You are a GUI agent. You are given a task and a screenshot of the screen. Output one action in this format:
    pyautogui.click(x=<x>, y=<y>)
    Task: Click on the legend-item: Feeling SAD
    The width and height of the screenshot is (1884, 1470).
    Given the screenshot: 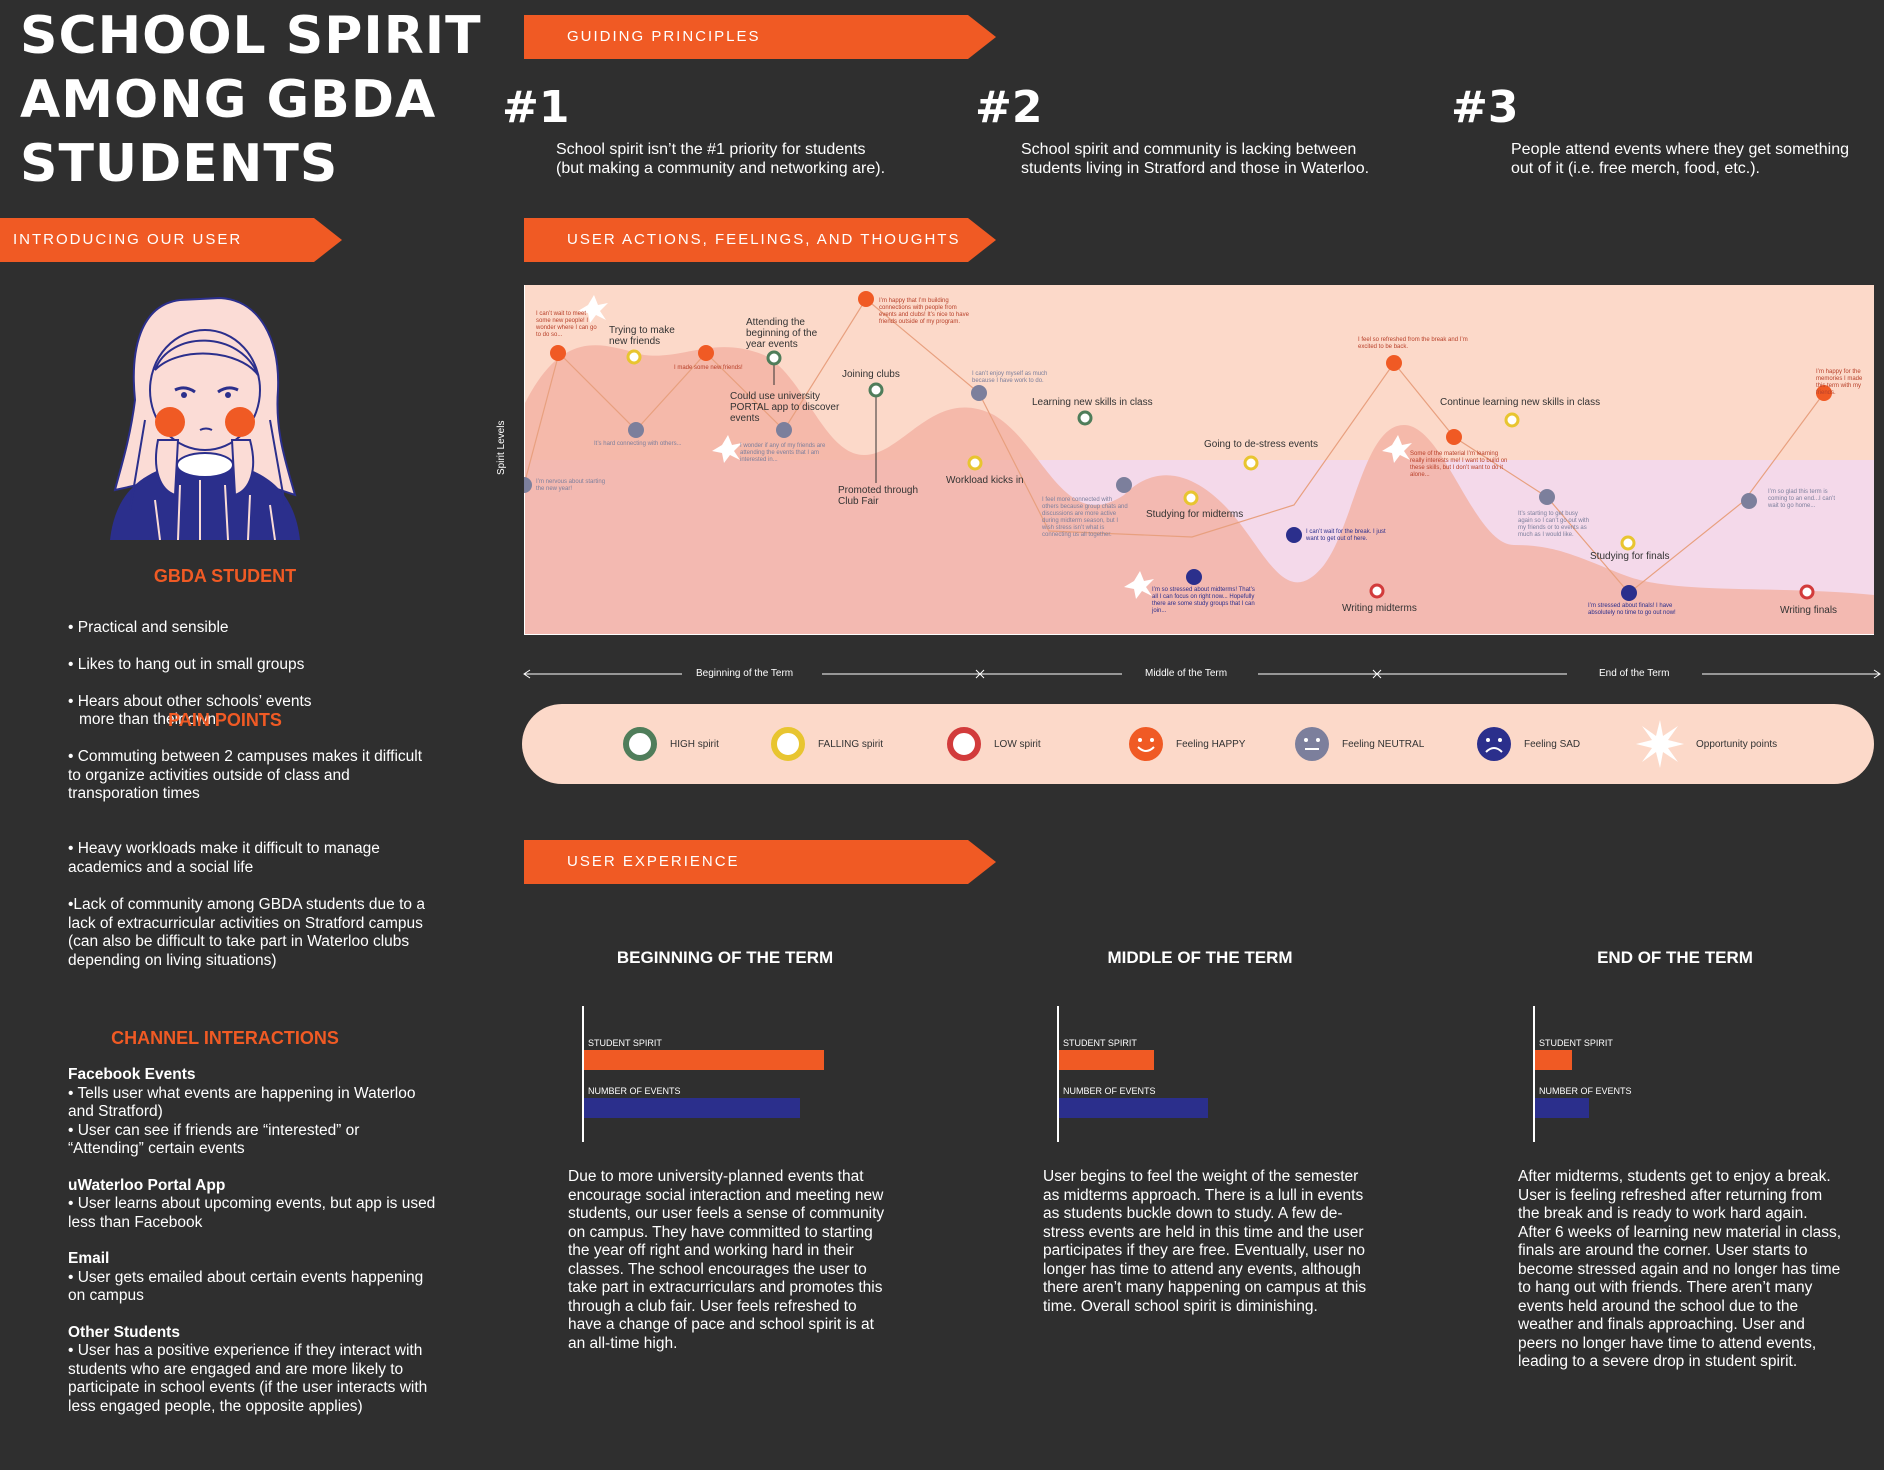 What is the action you would take?
    pyautogui.click(x=1528, y=744)
    